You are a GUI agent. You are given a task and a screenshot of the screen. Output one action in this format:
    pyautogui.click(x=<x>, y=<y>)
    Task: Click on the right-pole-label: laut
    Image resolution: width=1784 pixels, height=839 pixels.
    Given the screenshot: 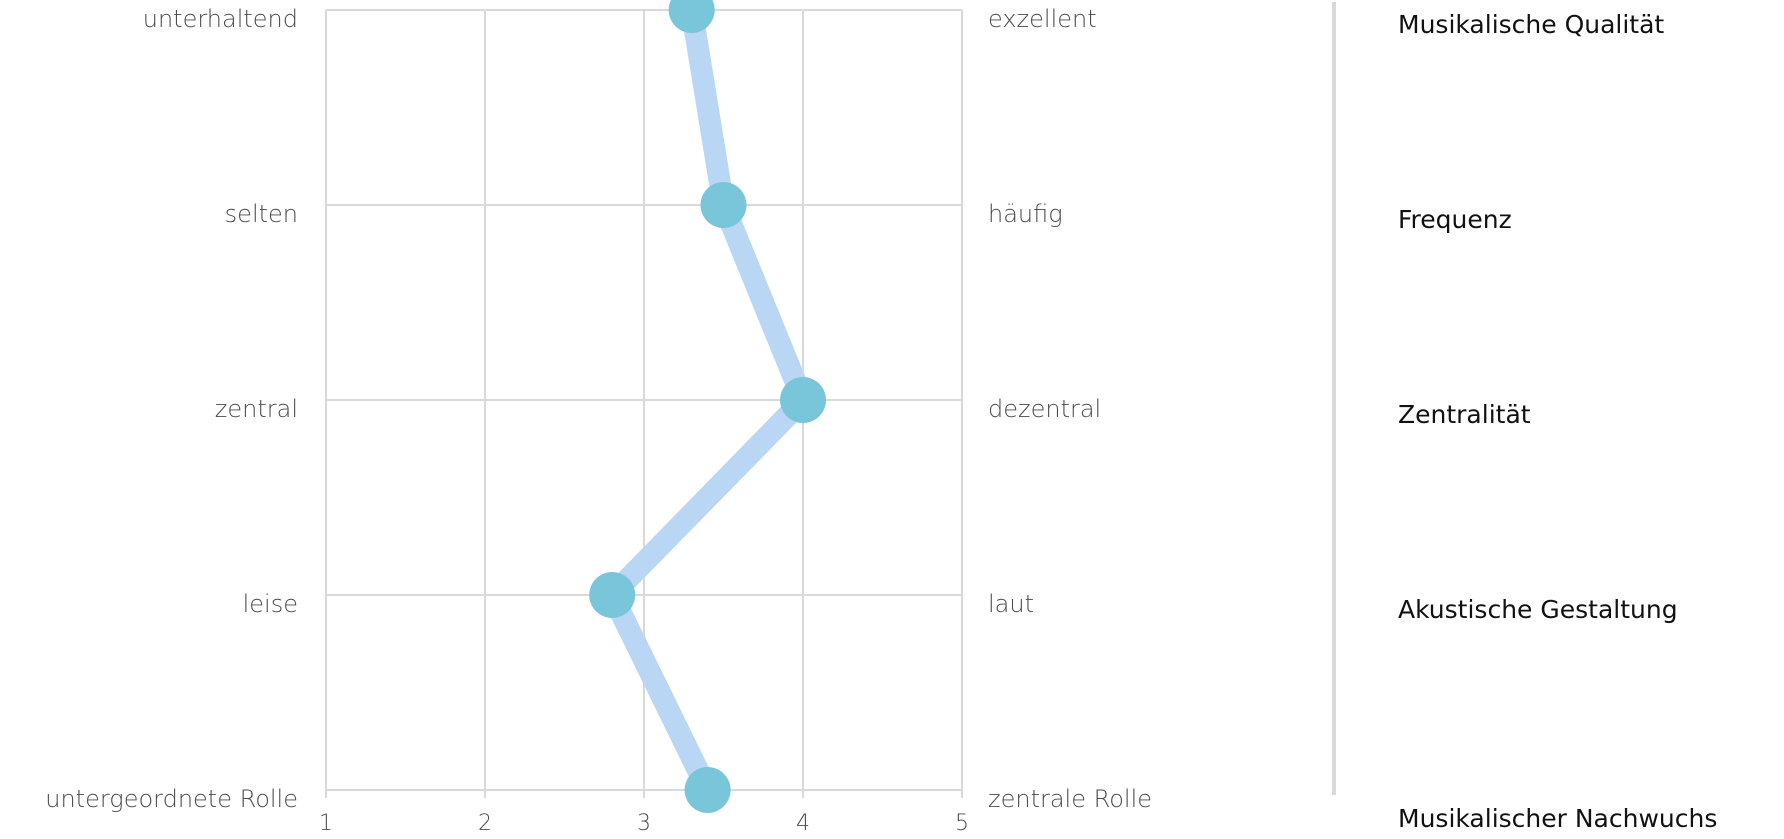 What is the action you would take?
    pyautogui.click(x=1011, y=604)
    